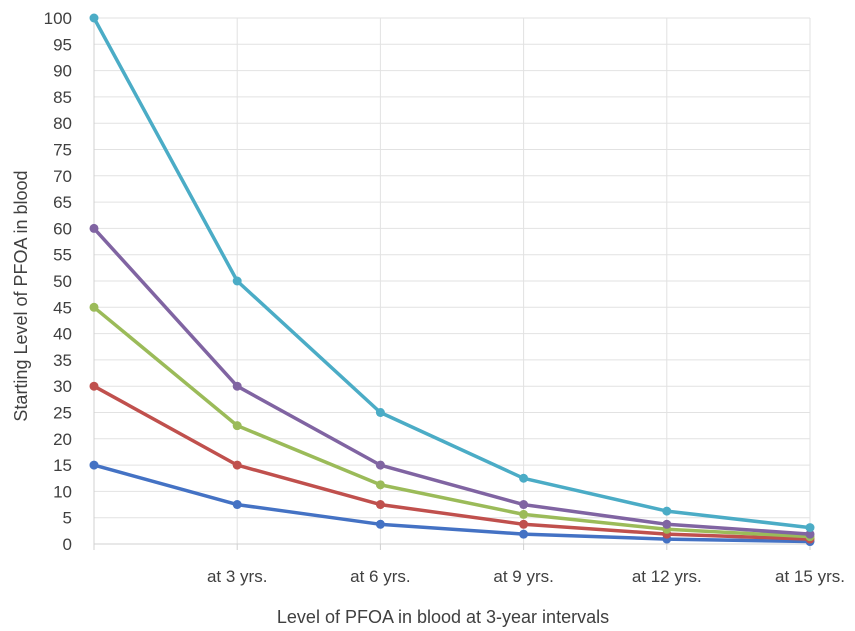 The image size is (855, 631). Describe the element at coordinates (58, 18) in the screenshot. I see `y-tick-label: 100` at that location.